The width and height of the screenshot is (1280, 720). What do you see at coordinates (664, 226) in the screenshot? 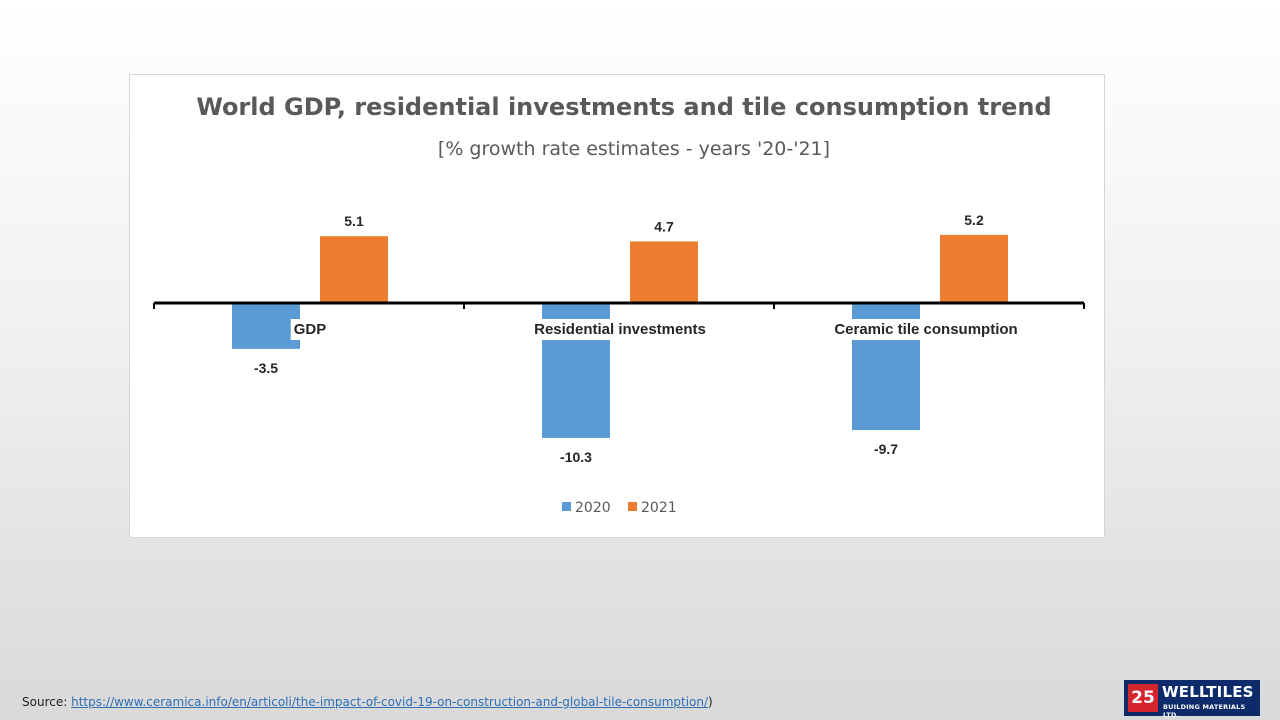
I see `data-label-2021-1: 4.7` at bounding box center [664, 226].